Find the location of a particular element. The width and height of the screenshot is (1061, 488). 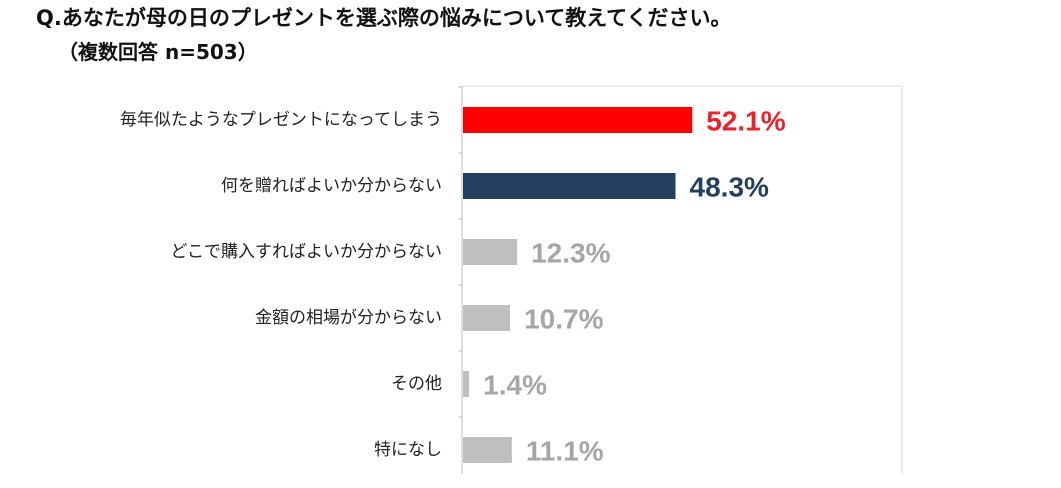

chart-subtitle: （複数回答 n=503） is located at coordinates (158, 52).